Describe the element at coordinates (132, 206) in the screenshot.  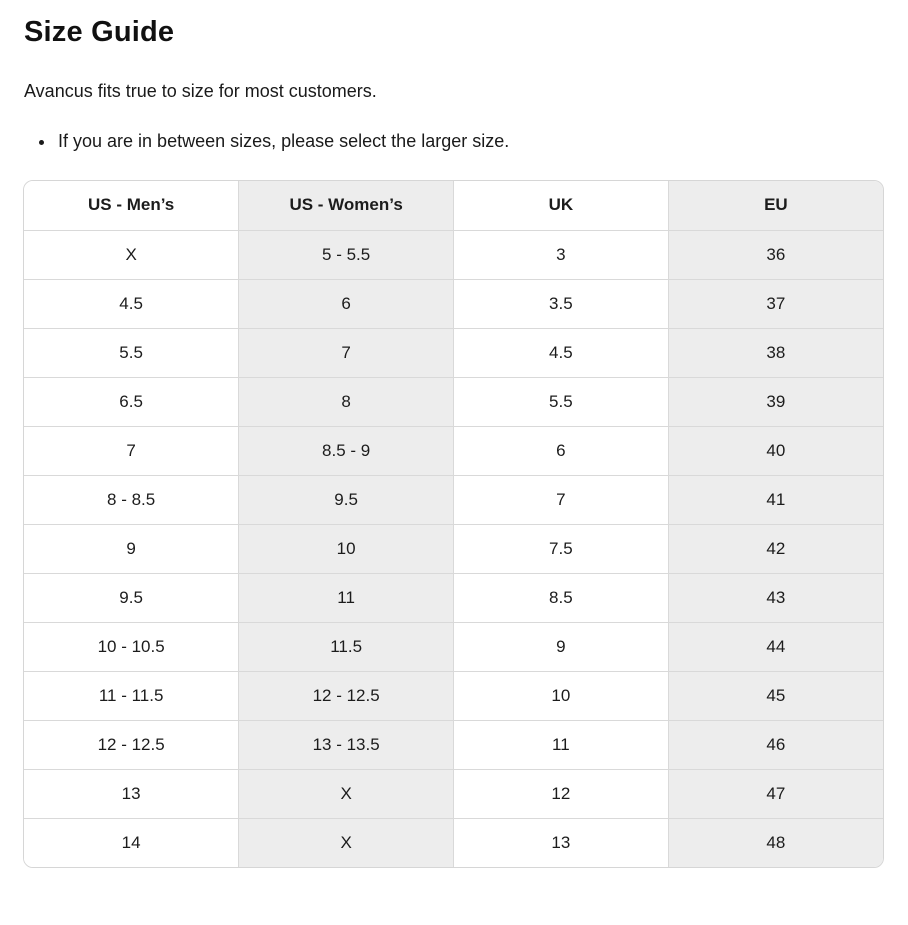
I see `column-header: US - Men’s` at that location.